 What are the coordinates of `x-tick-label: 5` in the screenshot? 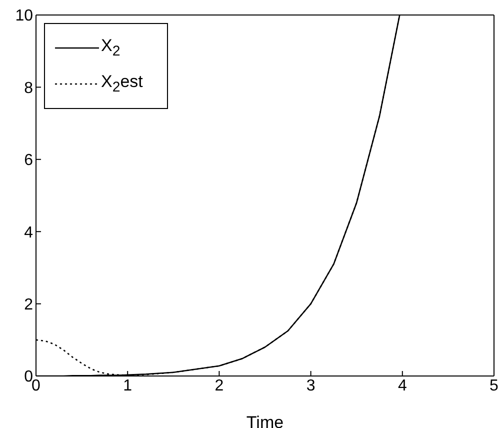 It's located at (494, 385).